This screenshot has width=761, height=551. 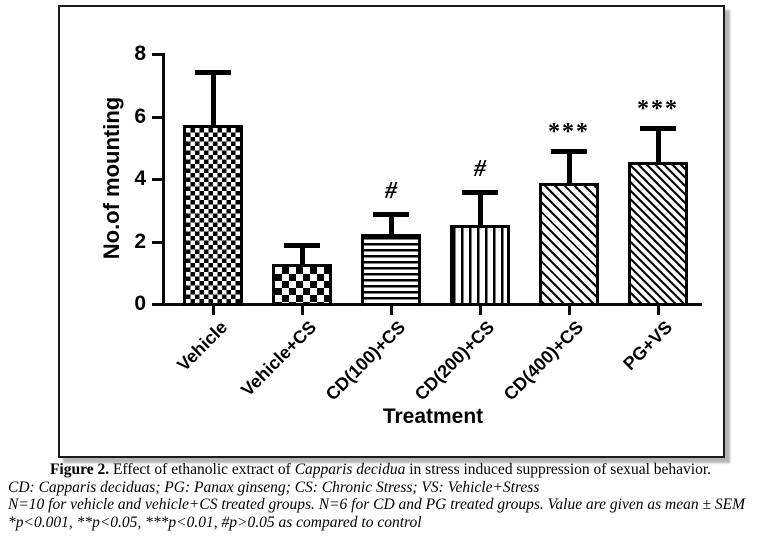 What do you see at coordinates (79, 469) in the screenshot?
I see `figure-number-label: Figure 2.` at bounding box center [79, 469].